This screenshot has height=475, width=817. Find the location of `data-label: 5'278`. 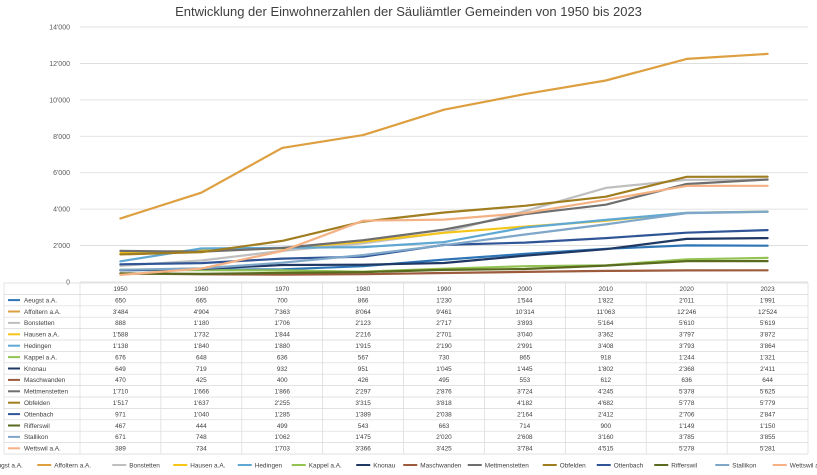

data-label: 5'278 is located at coordinates (687, 449).